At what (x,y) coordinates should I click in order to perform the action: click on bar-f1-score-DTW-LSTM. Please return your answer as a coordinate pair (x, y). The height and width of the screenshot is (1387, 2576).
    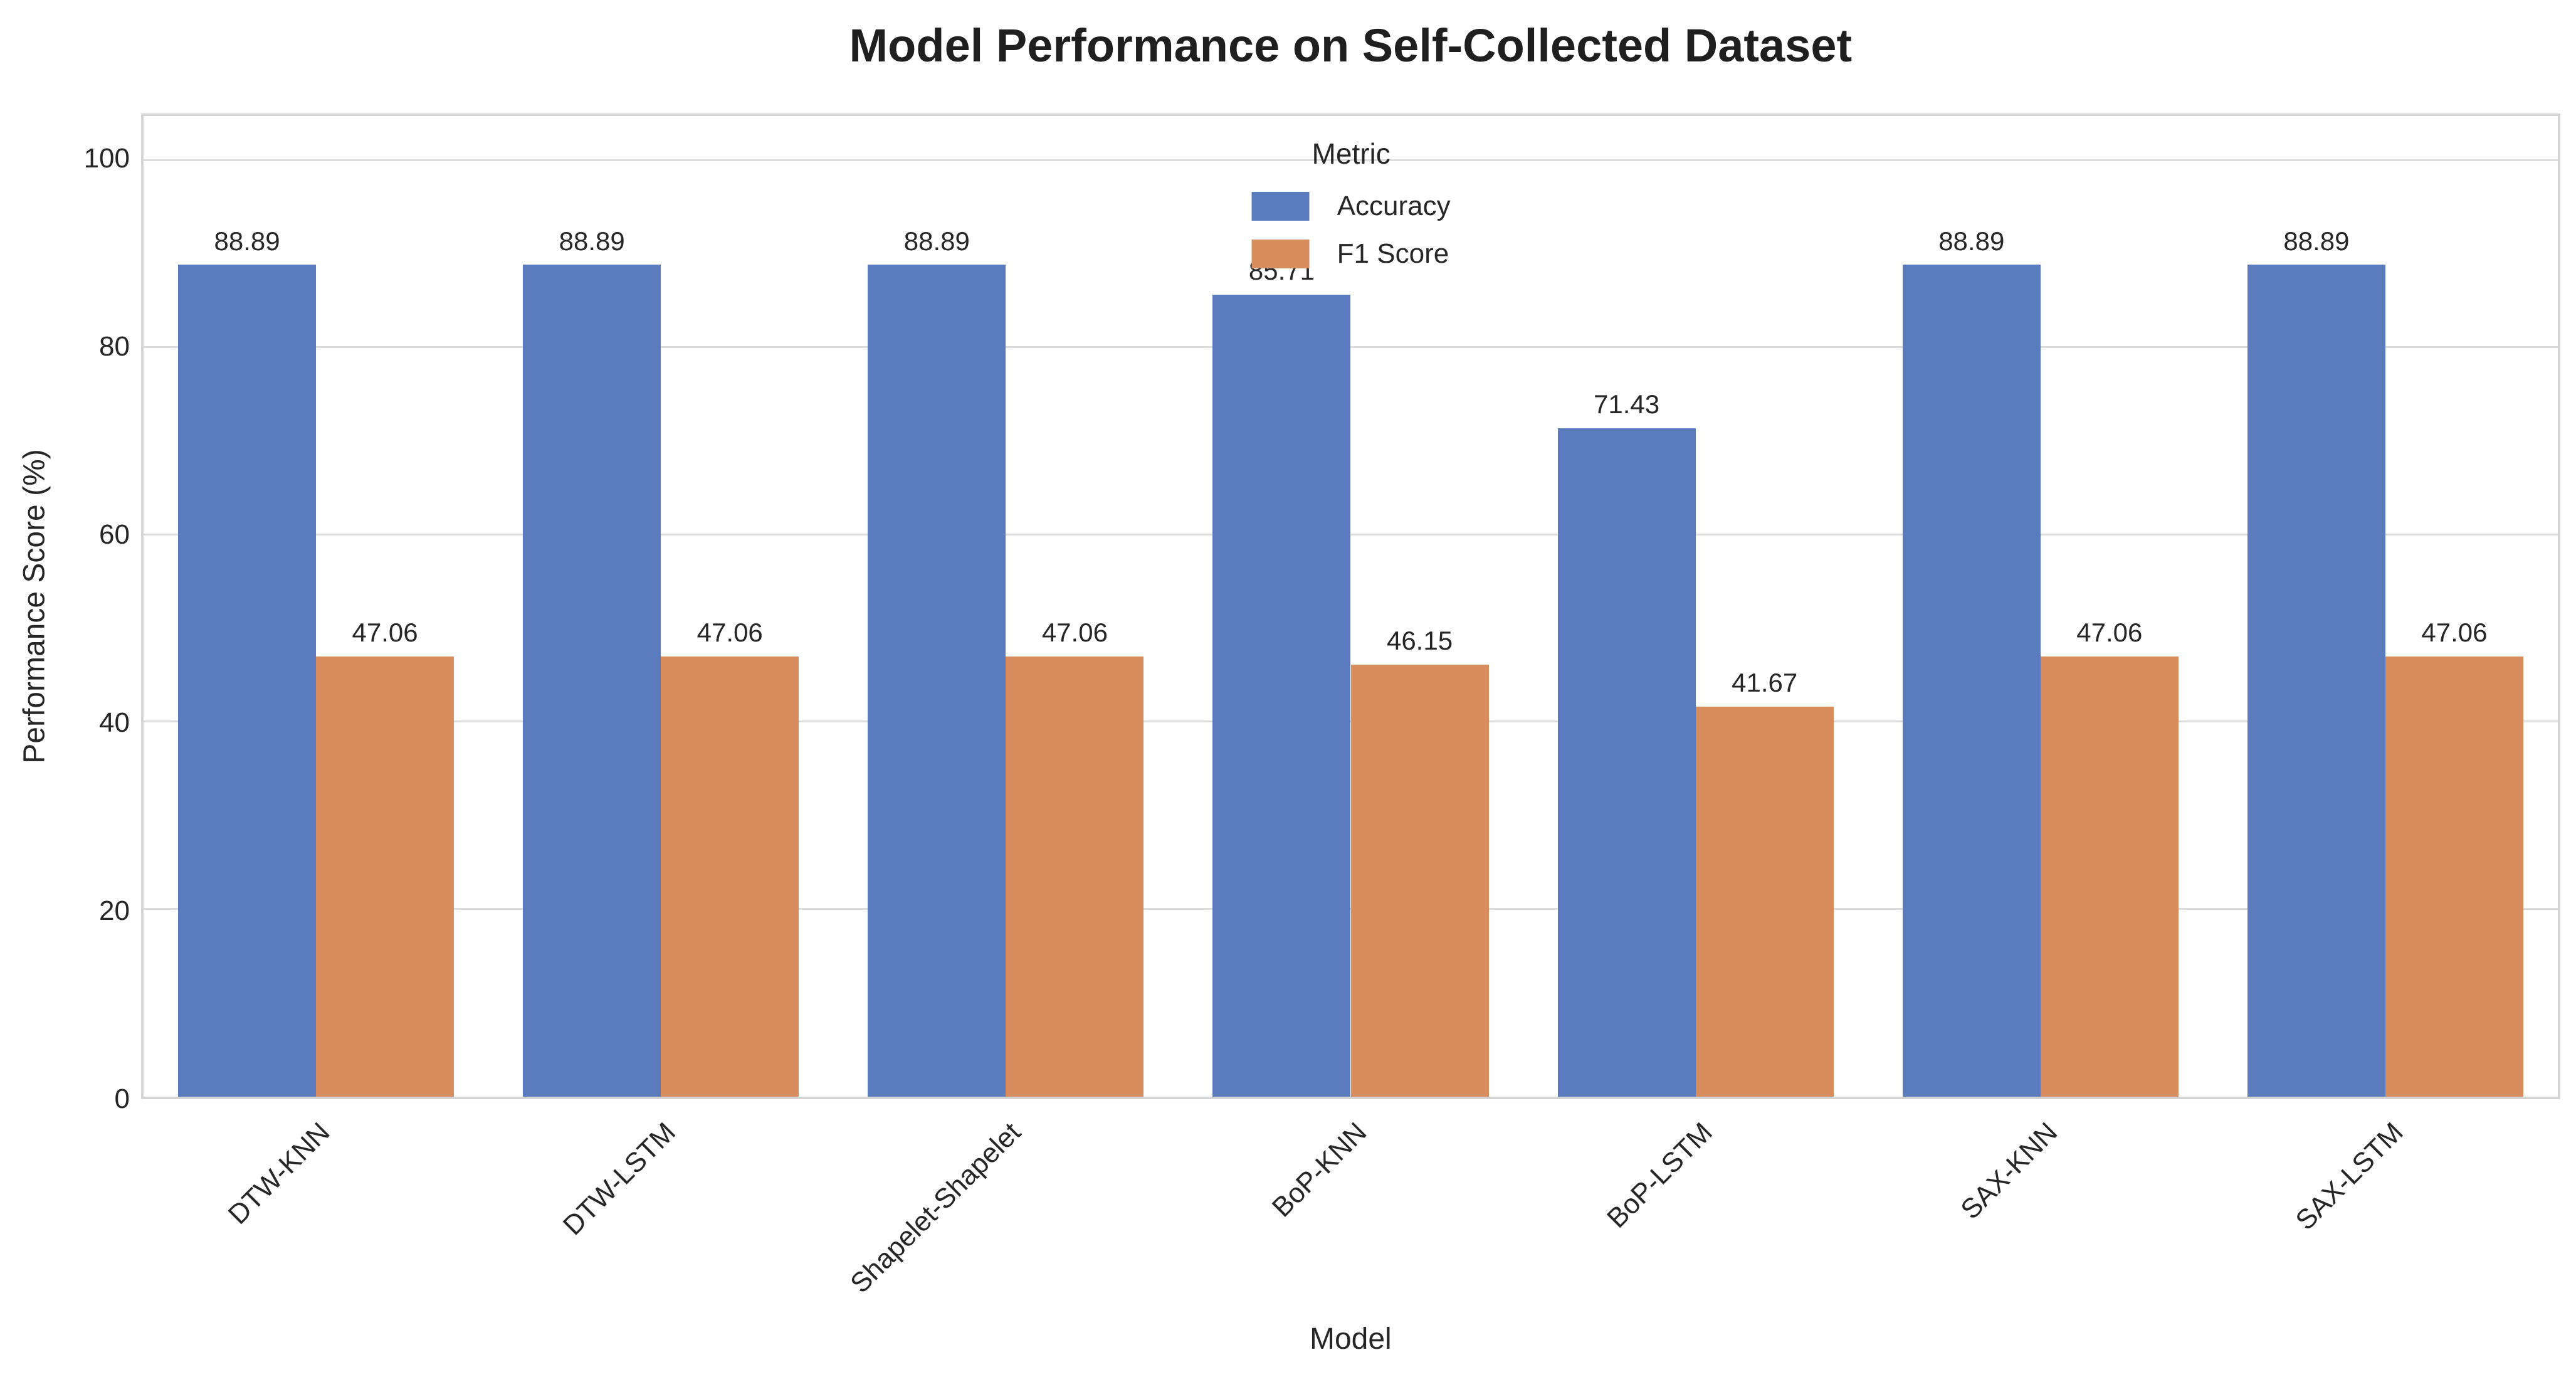
    Looking at the image, I should click on (730, 876).